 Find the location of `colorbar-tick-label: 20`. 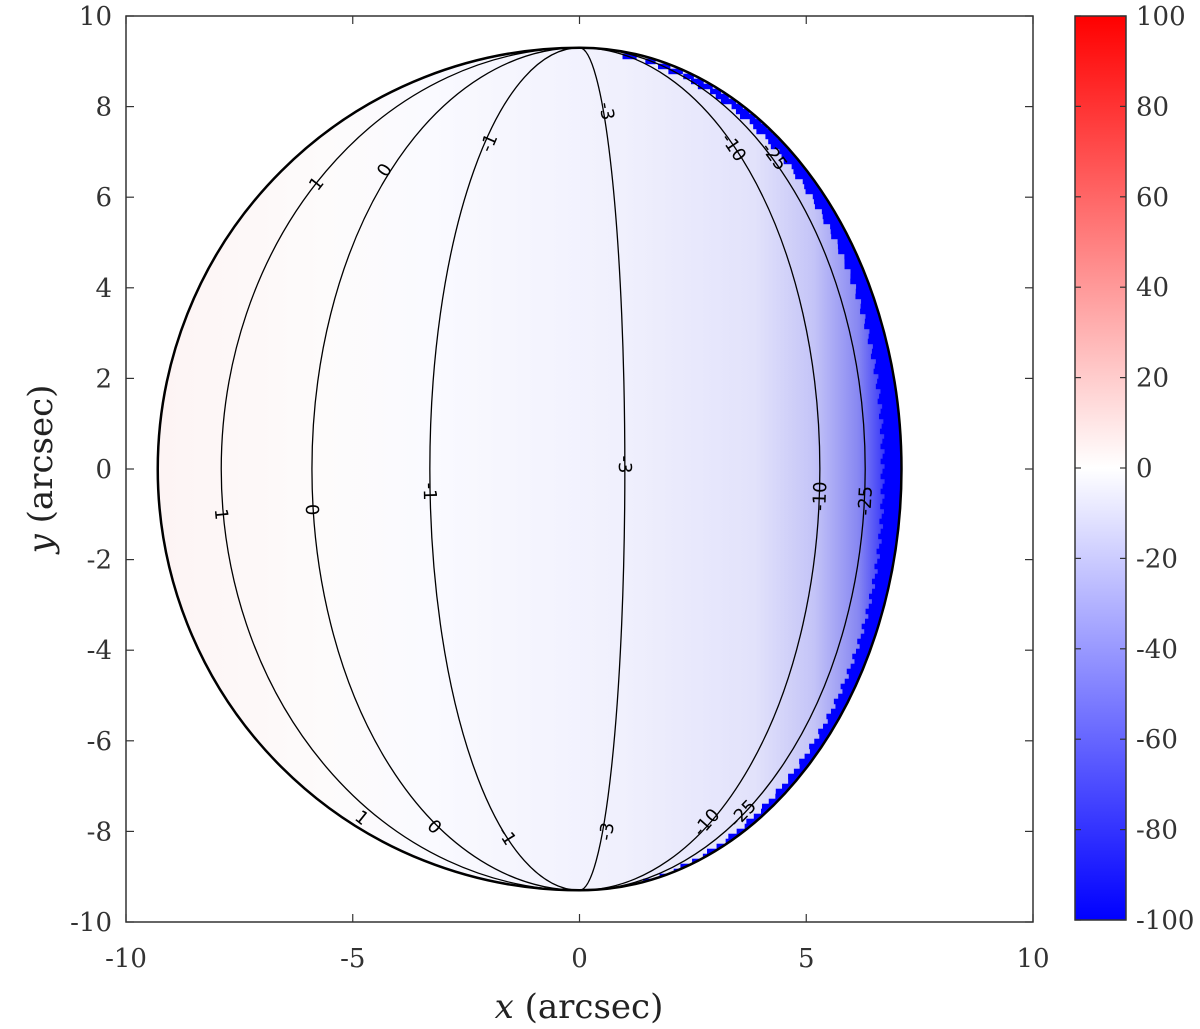

colorbar-tick-label: 20 is located at coordinates (1152, 379).